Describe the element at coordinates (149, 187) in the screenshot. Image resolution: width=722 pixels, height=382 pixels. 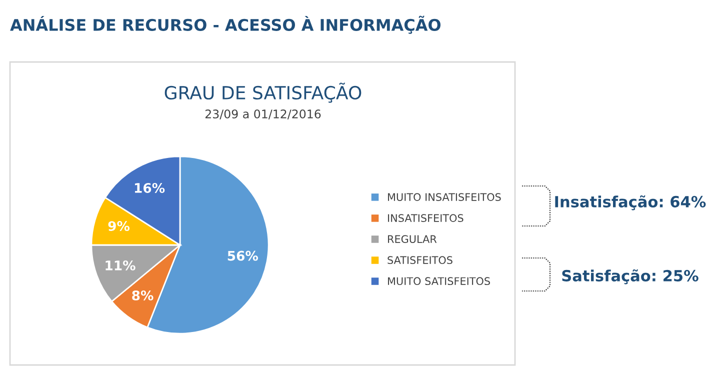
I see `data-label: 16%` at that location.